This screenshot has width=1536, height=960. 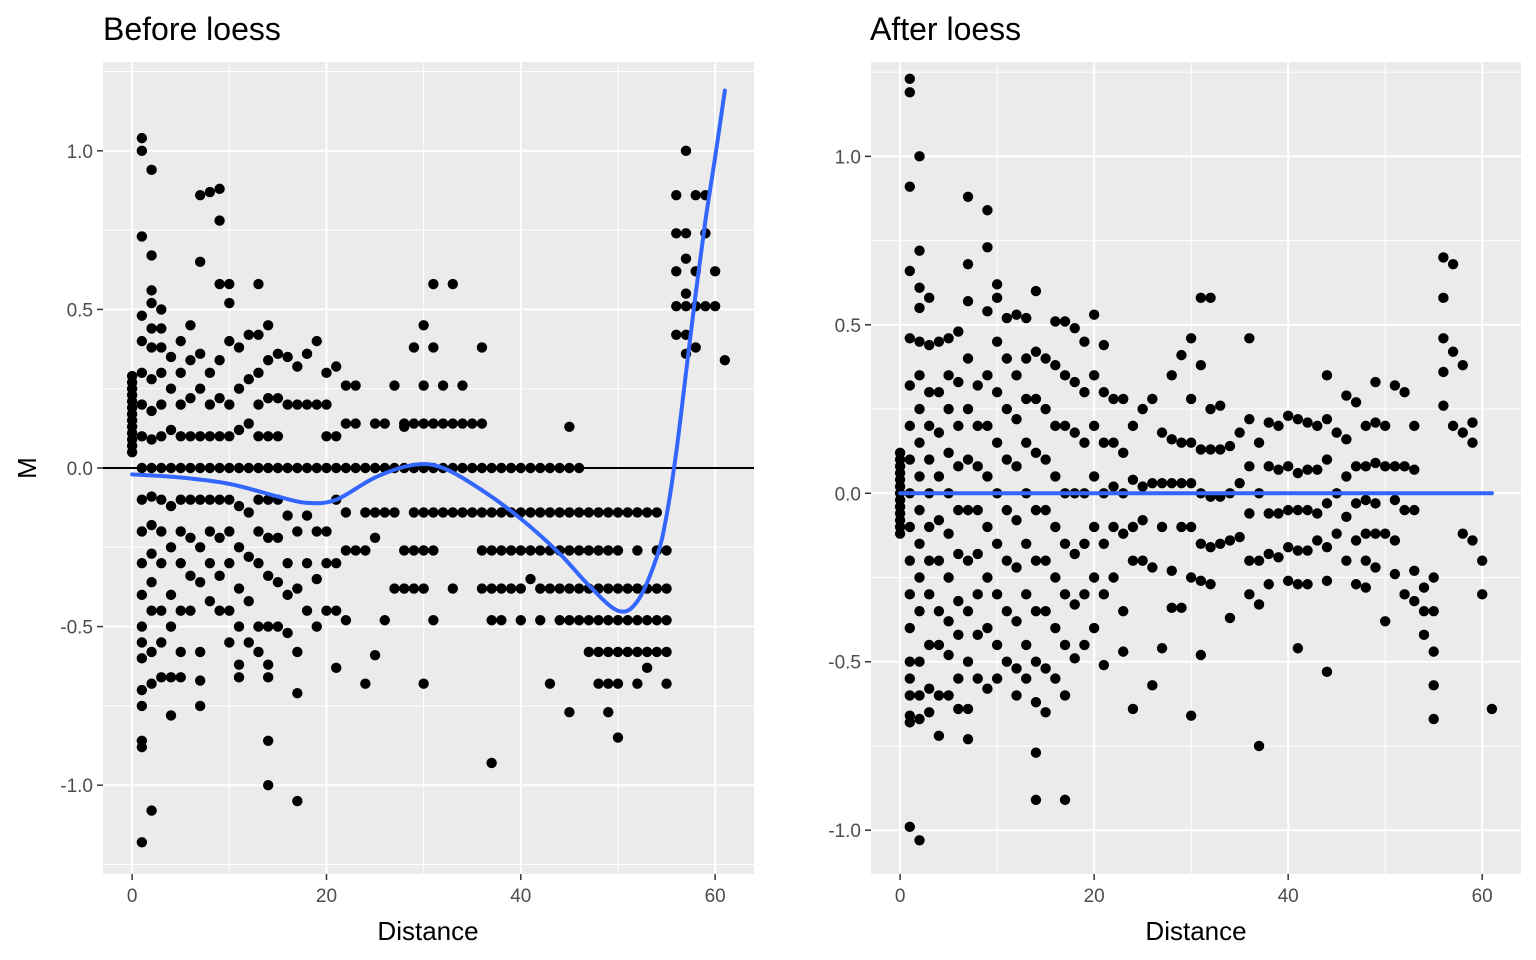 What do you see at coordinates (900, 896) in the screenshot?
I see `x-tick-label: 0` at bounding box center [900, 896].